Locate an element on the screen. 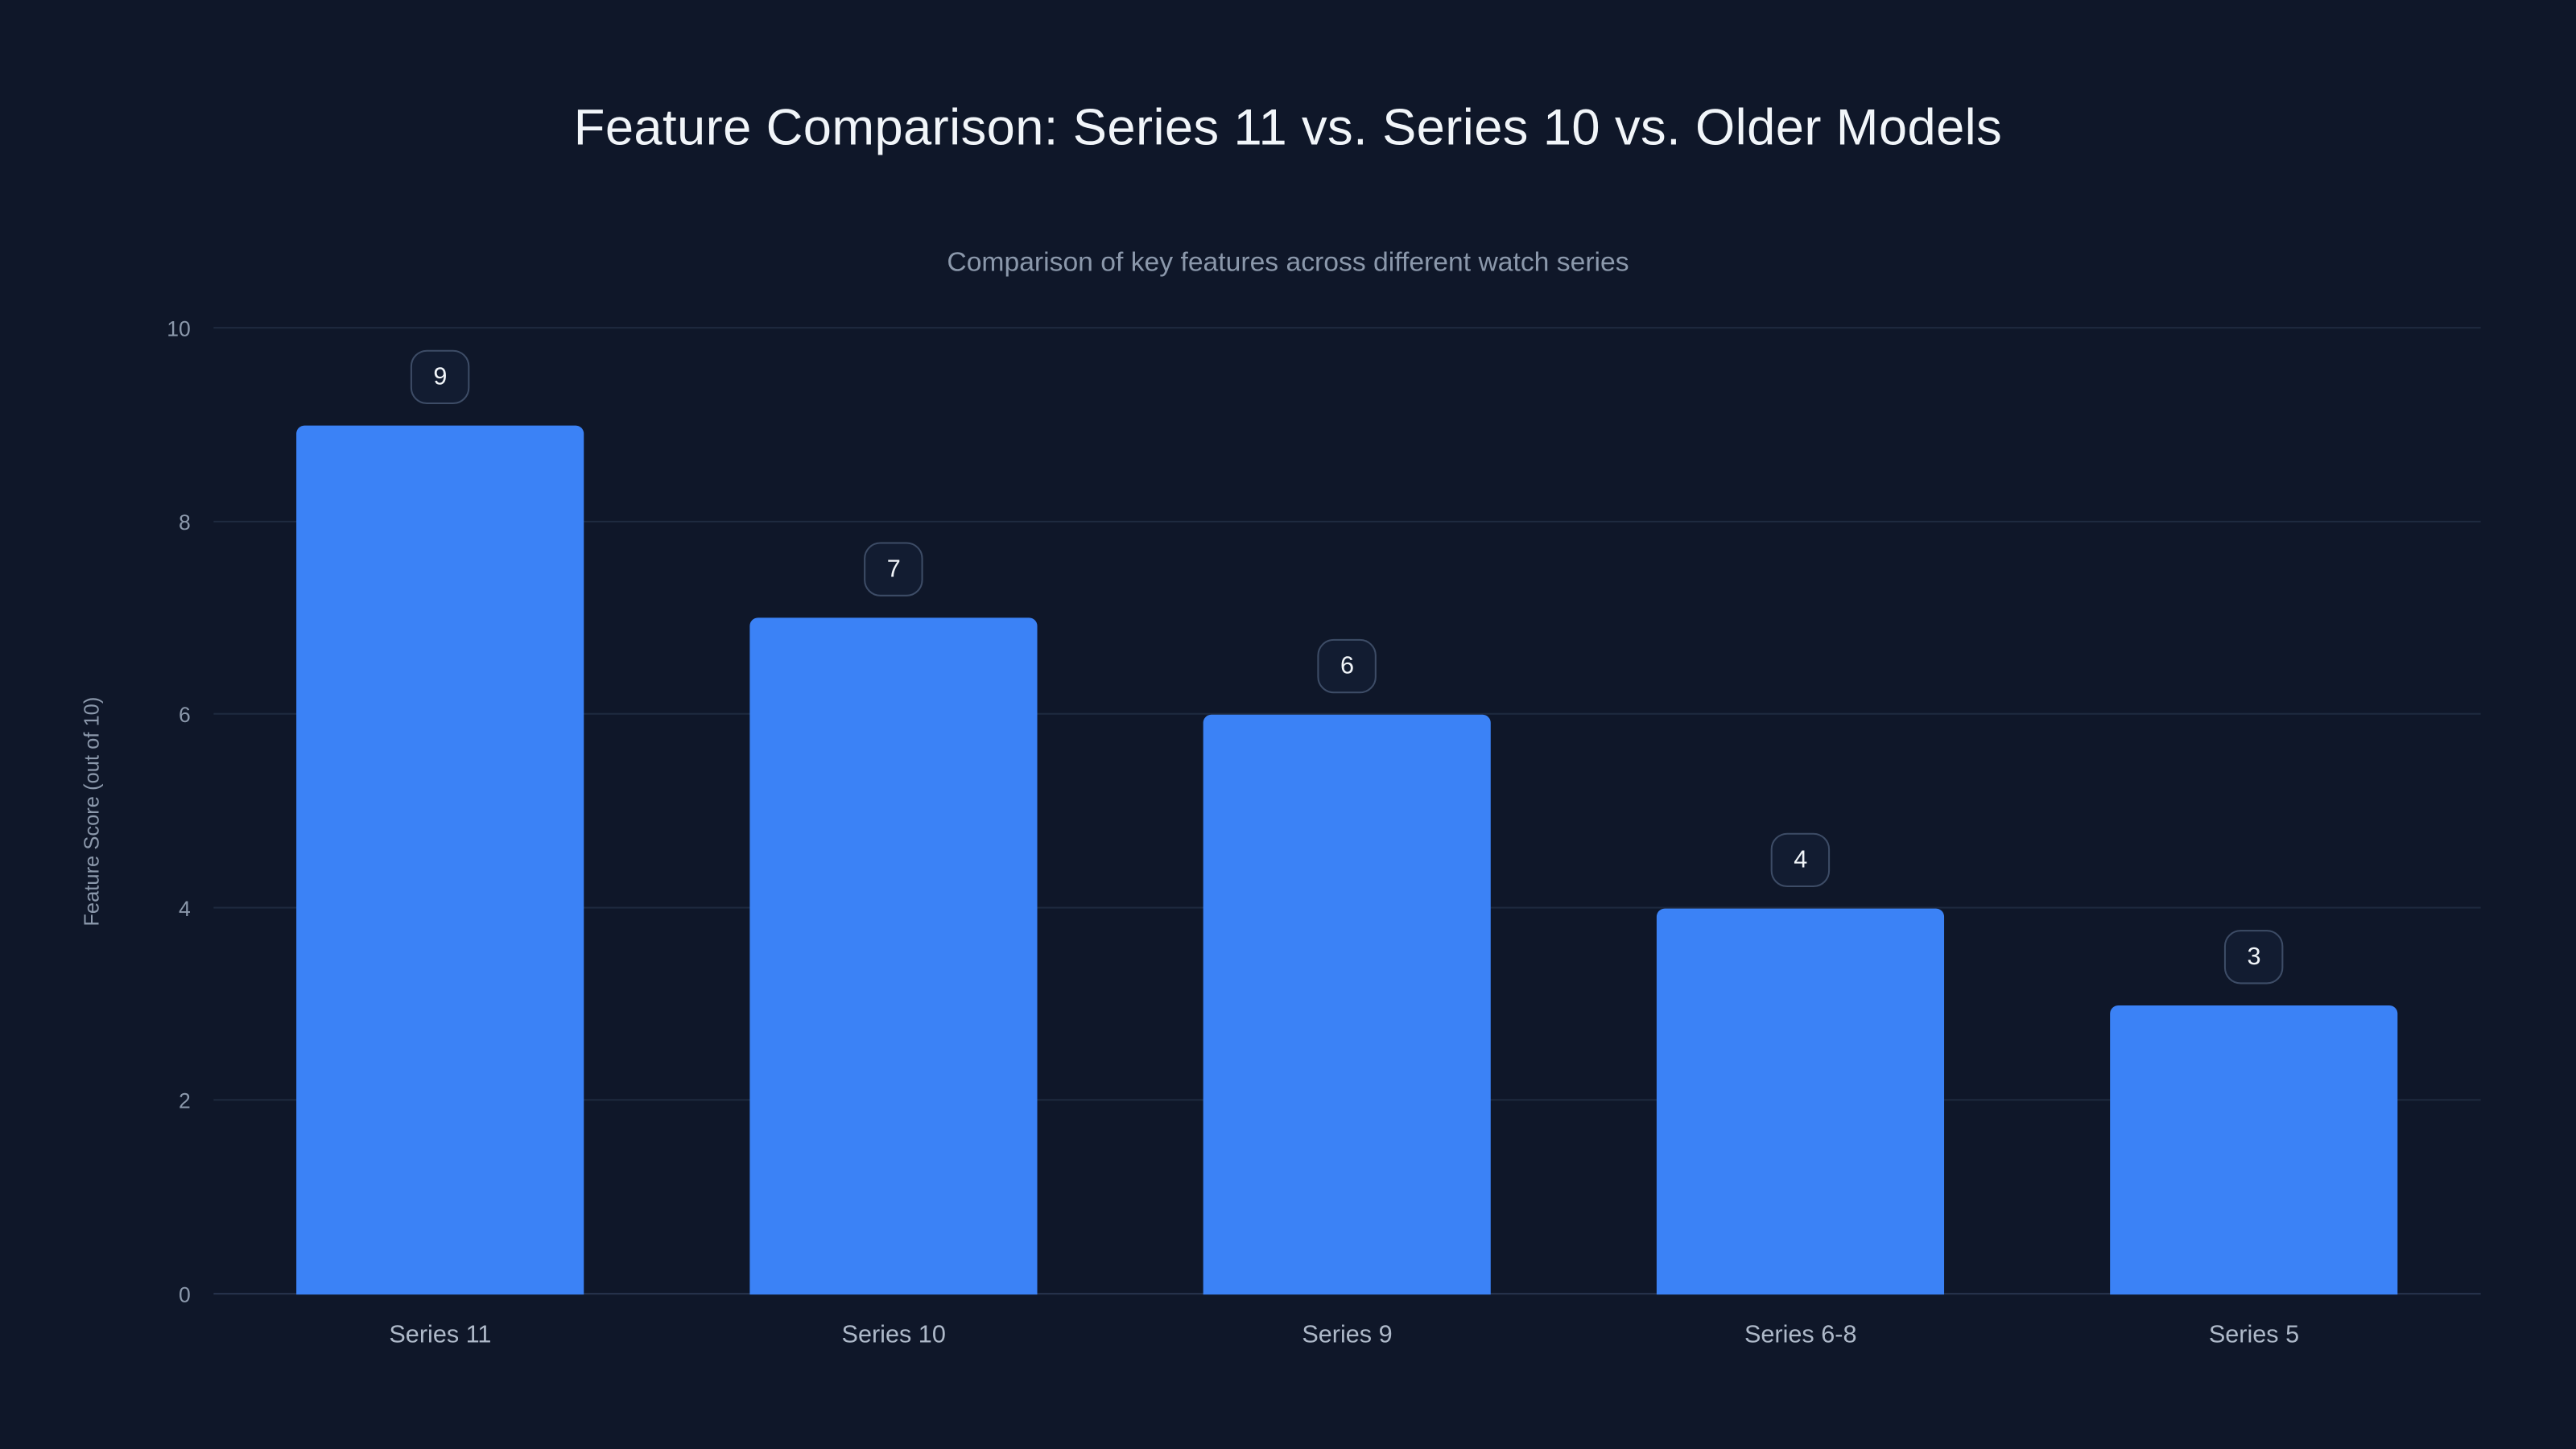  bar-slot-1: 9 is located at coordinates (440, 811).